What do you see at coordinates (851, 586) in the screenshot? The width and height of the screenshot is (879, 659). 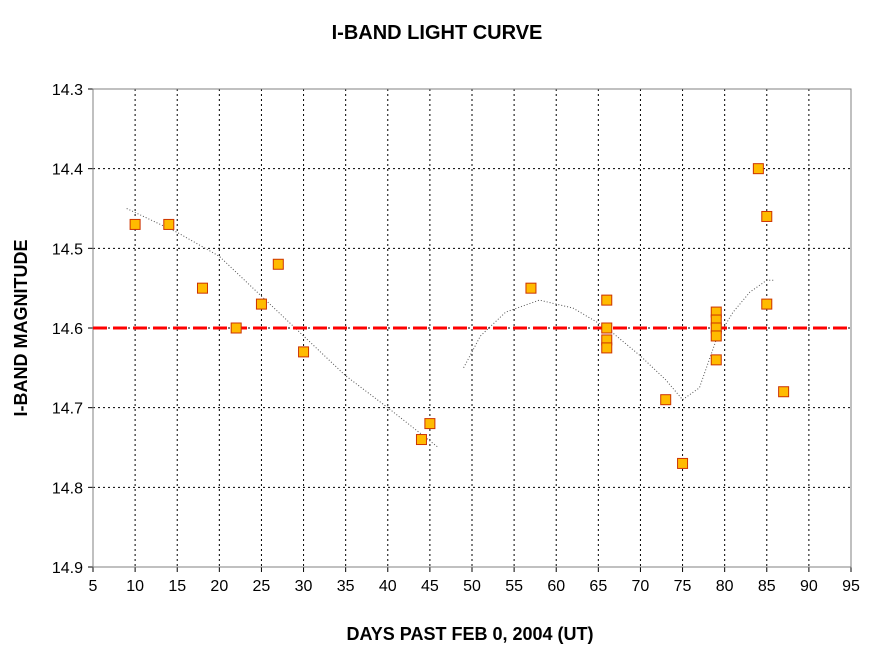 I see `x-tick-label: 95` at bounding box center [851, 586].